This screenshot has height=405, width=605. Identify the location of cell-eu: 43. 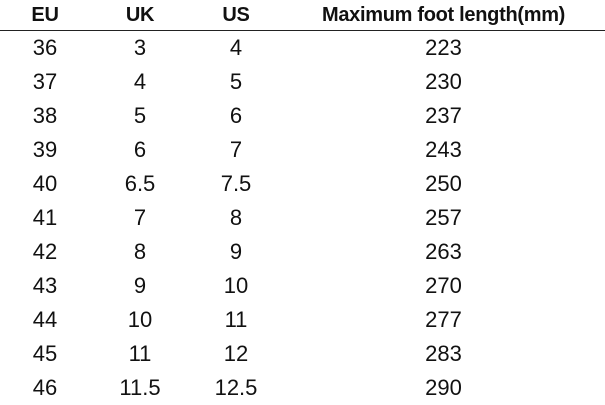
(45, 285).